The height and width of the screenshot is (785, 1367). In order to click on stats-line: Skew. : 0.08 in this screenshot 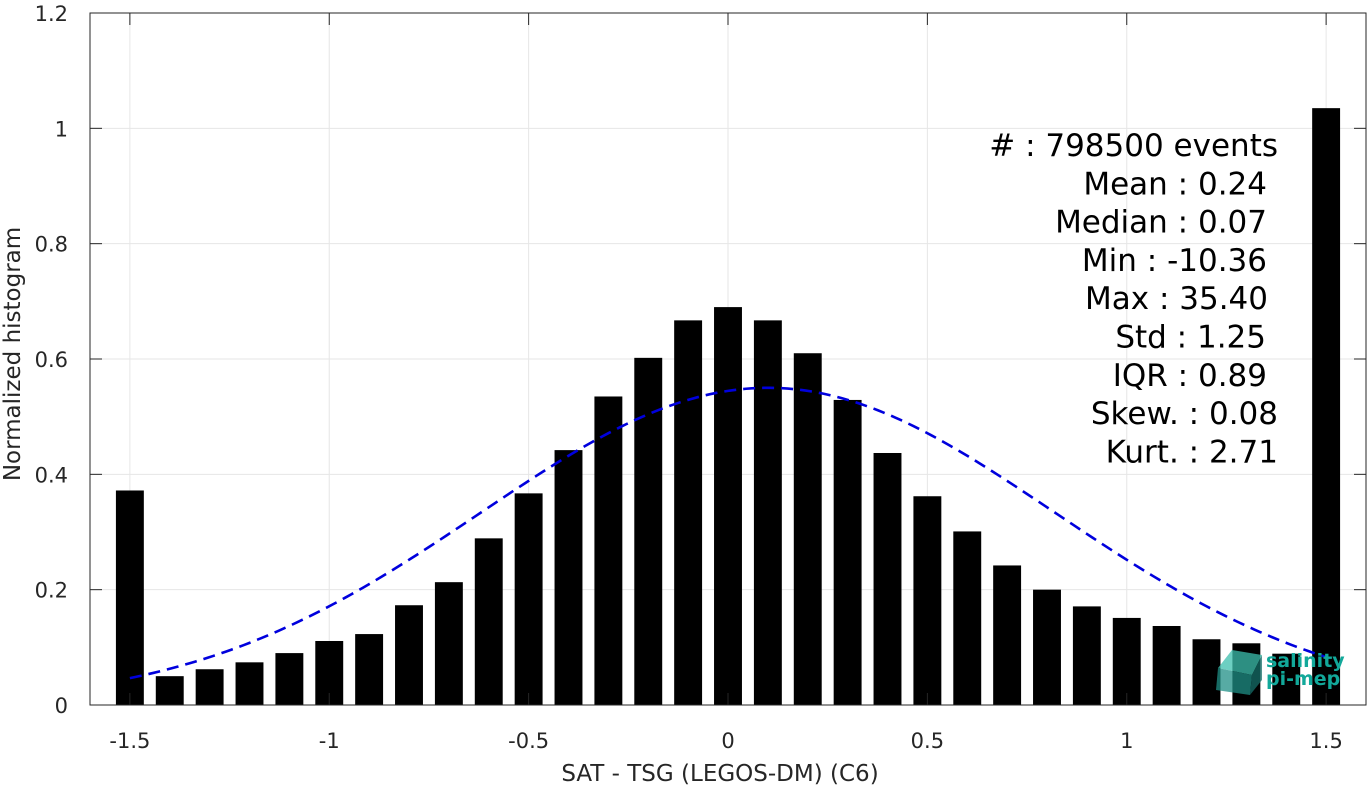, I will do `click(1184, 414)`.